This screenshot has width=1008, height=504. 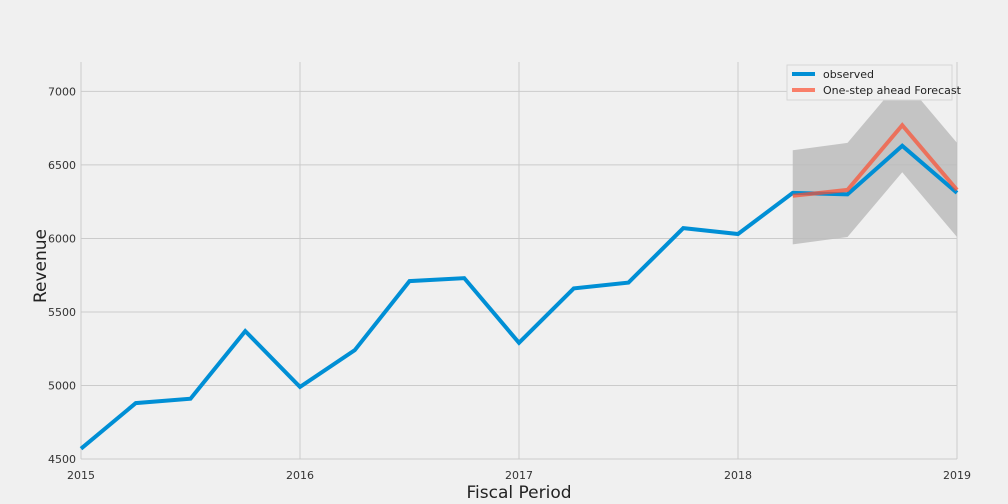 What do you see at coordinates (62, 385) in the screenshot?
I see `y-tick-label: 5000` at bounding box center [62, 385].